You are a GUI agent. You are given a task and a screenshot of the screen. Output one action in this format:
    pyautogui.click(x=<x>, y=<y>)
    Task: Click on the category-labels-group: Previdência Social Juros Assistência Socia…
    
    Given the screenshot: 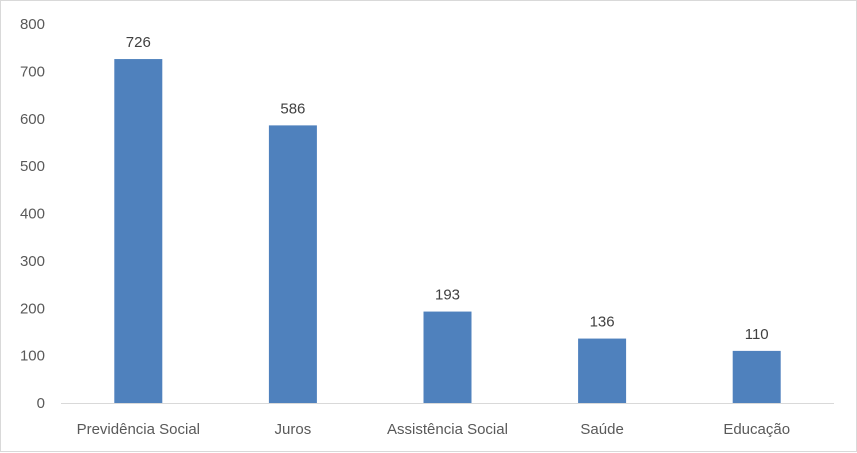 What is the action you would take?
    pyautogui.click(x=433, y=429)
    